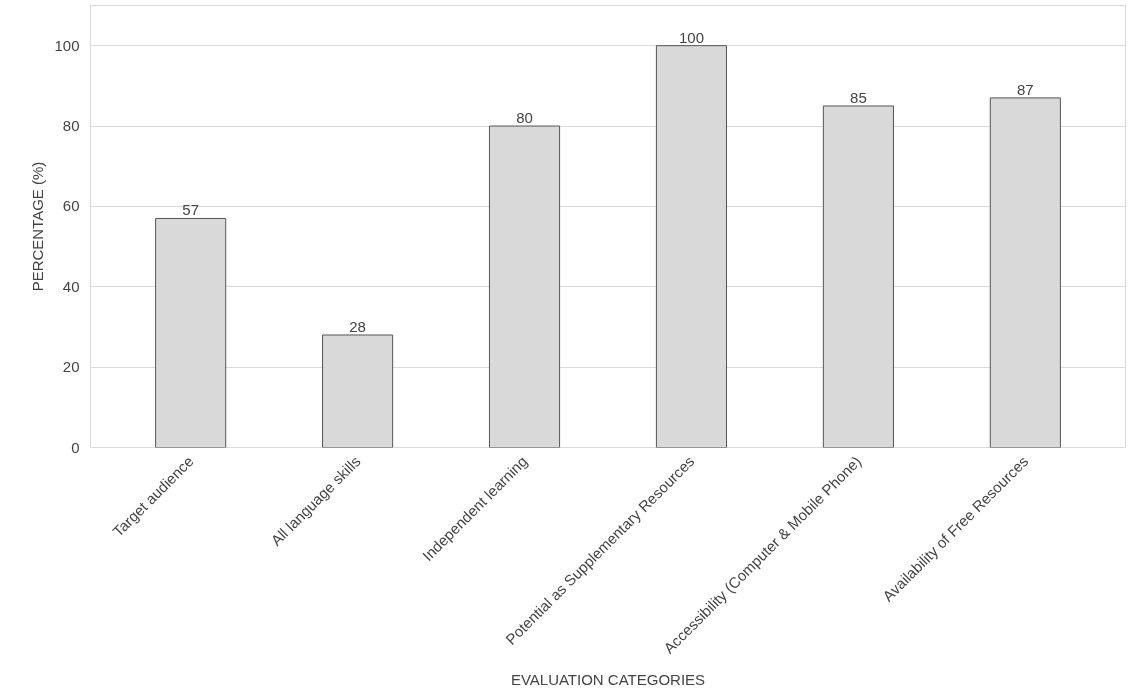 The height and width of the screenshot is (698, 1143). I want to click on y-tick-label: 60, so click(71, 206).